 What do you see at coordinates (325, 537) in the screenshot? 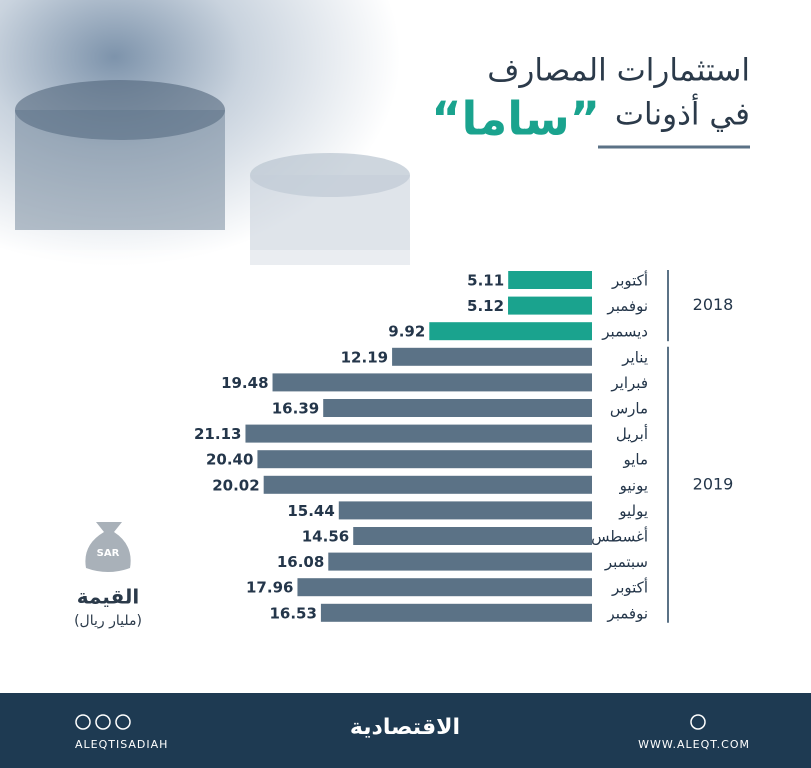
I see `value-label: 14.56` at bounding box center [325, 537].